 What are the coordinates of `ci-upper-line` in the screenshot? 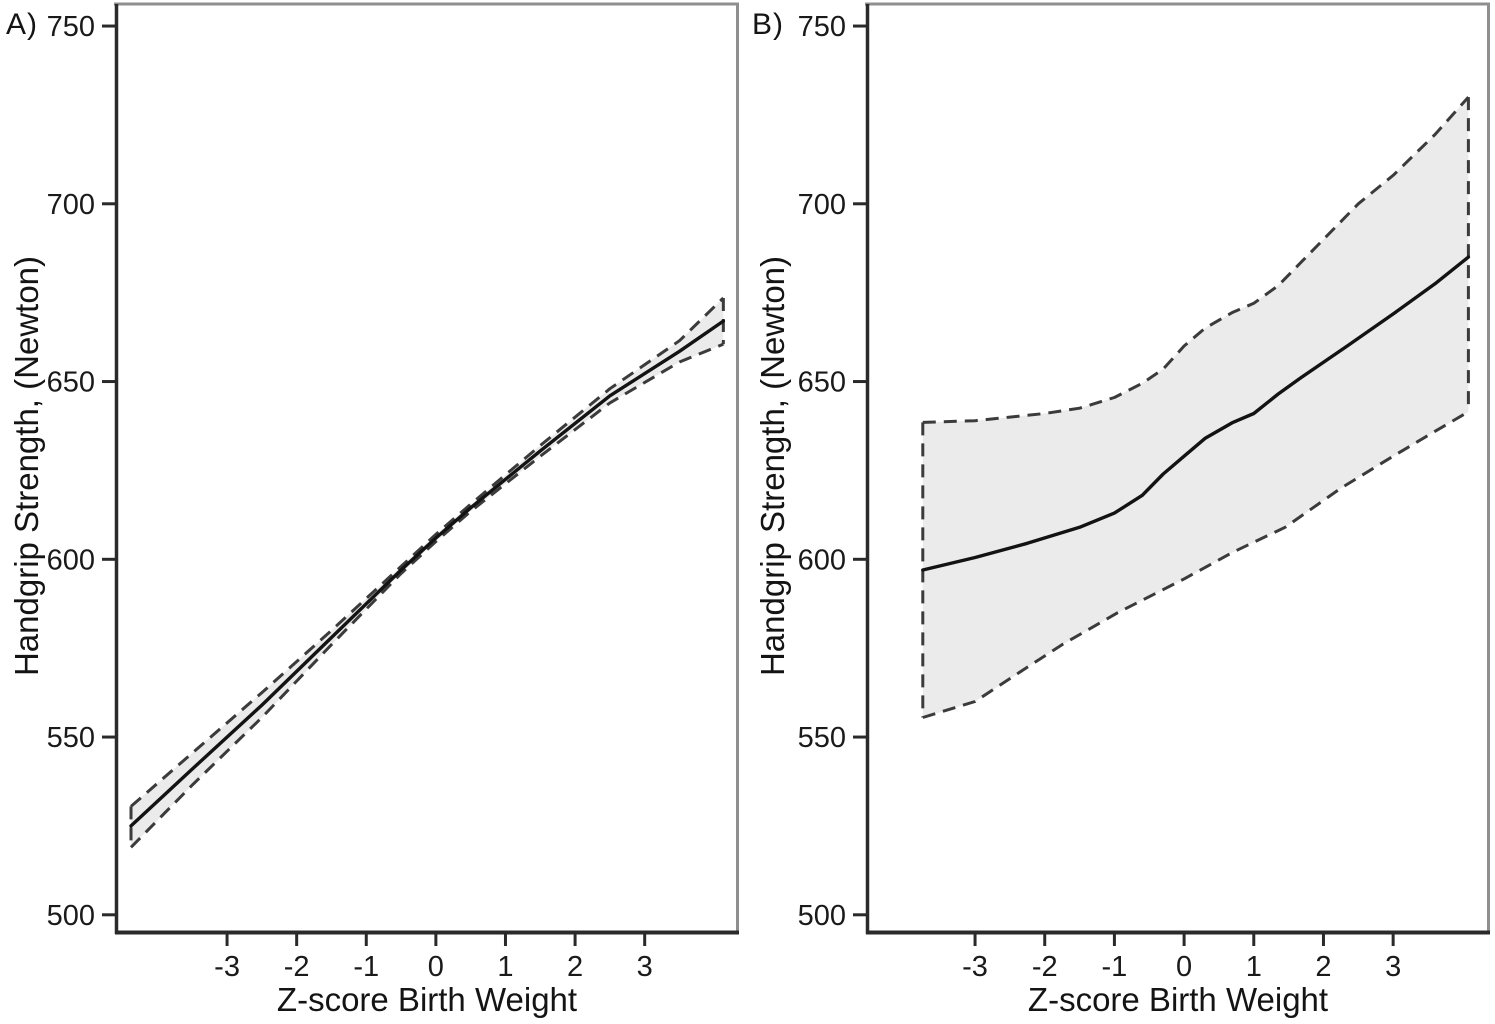 It's located at (1196, 260).